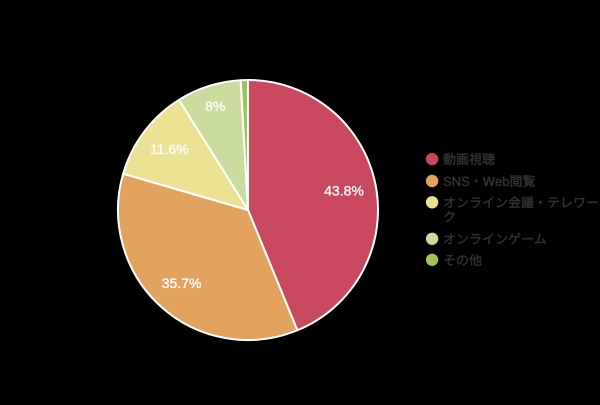 Image resolution: width=600 pixels, height=405 pixels. Describe the element at coordinates (182, 283) in the screenshot. I see `svg-text: 35.7%` at that location.